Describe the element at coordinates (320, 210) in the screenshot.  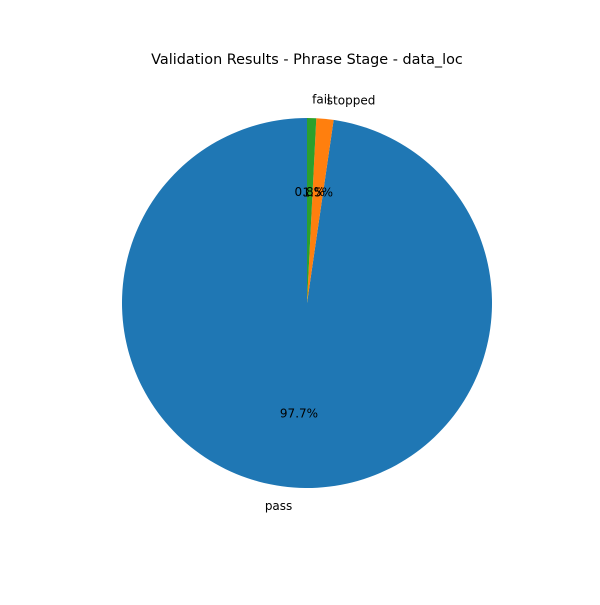
I see `pie-slice-stopped` at that location.